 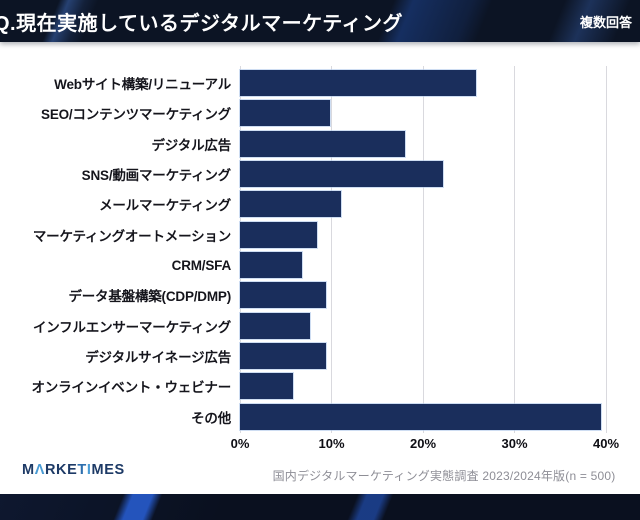 What do you see at coordinates (240, 443) in the screenshot?
I see `x-tick-label: 0%` at bounding box center [240, 443].